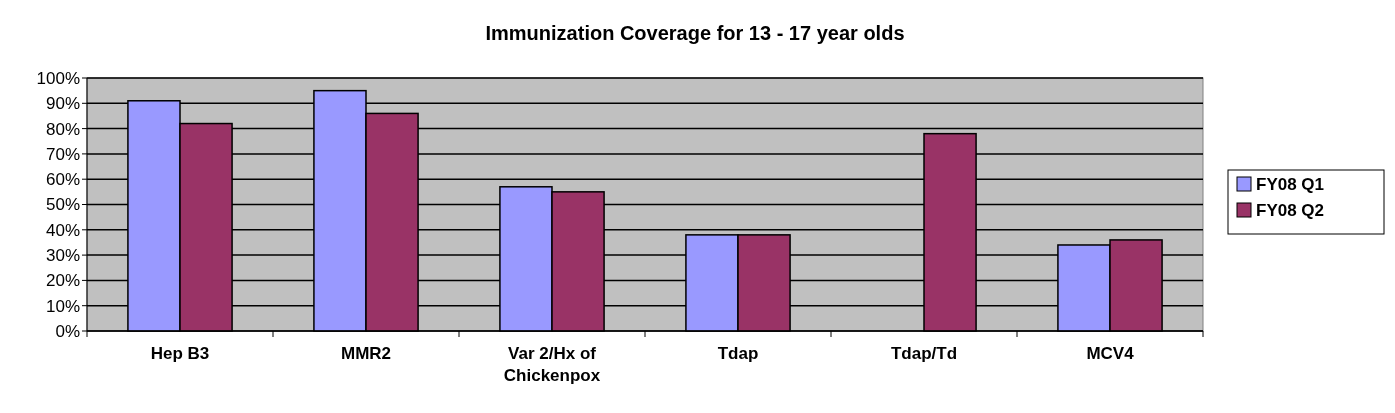 The width and height of the screenshot is (1395, 413). What do you see at coordinates (62, 205) in the screenshot?
I see `y-tick-label: 50%` at bounding box center [62, 205].